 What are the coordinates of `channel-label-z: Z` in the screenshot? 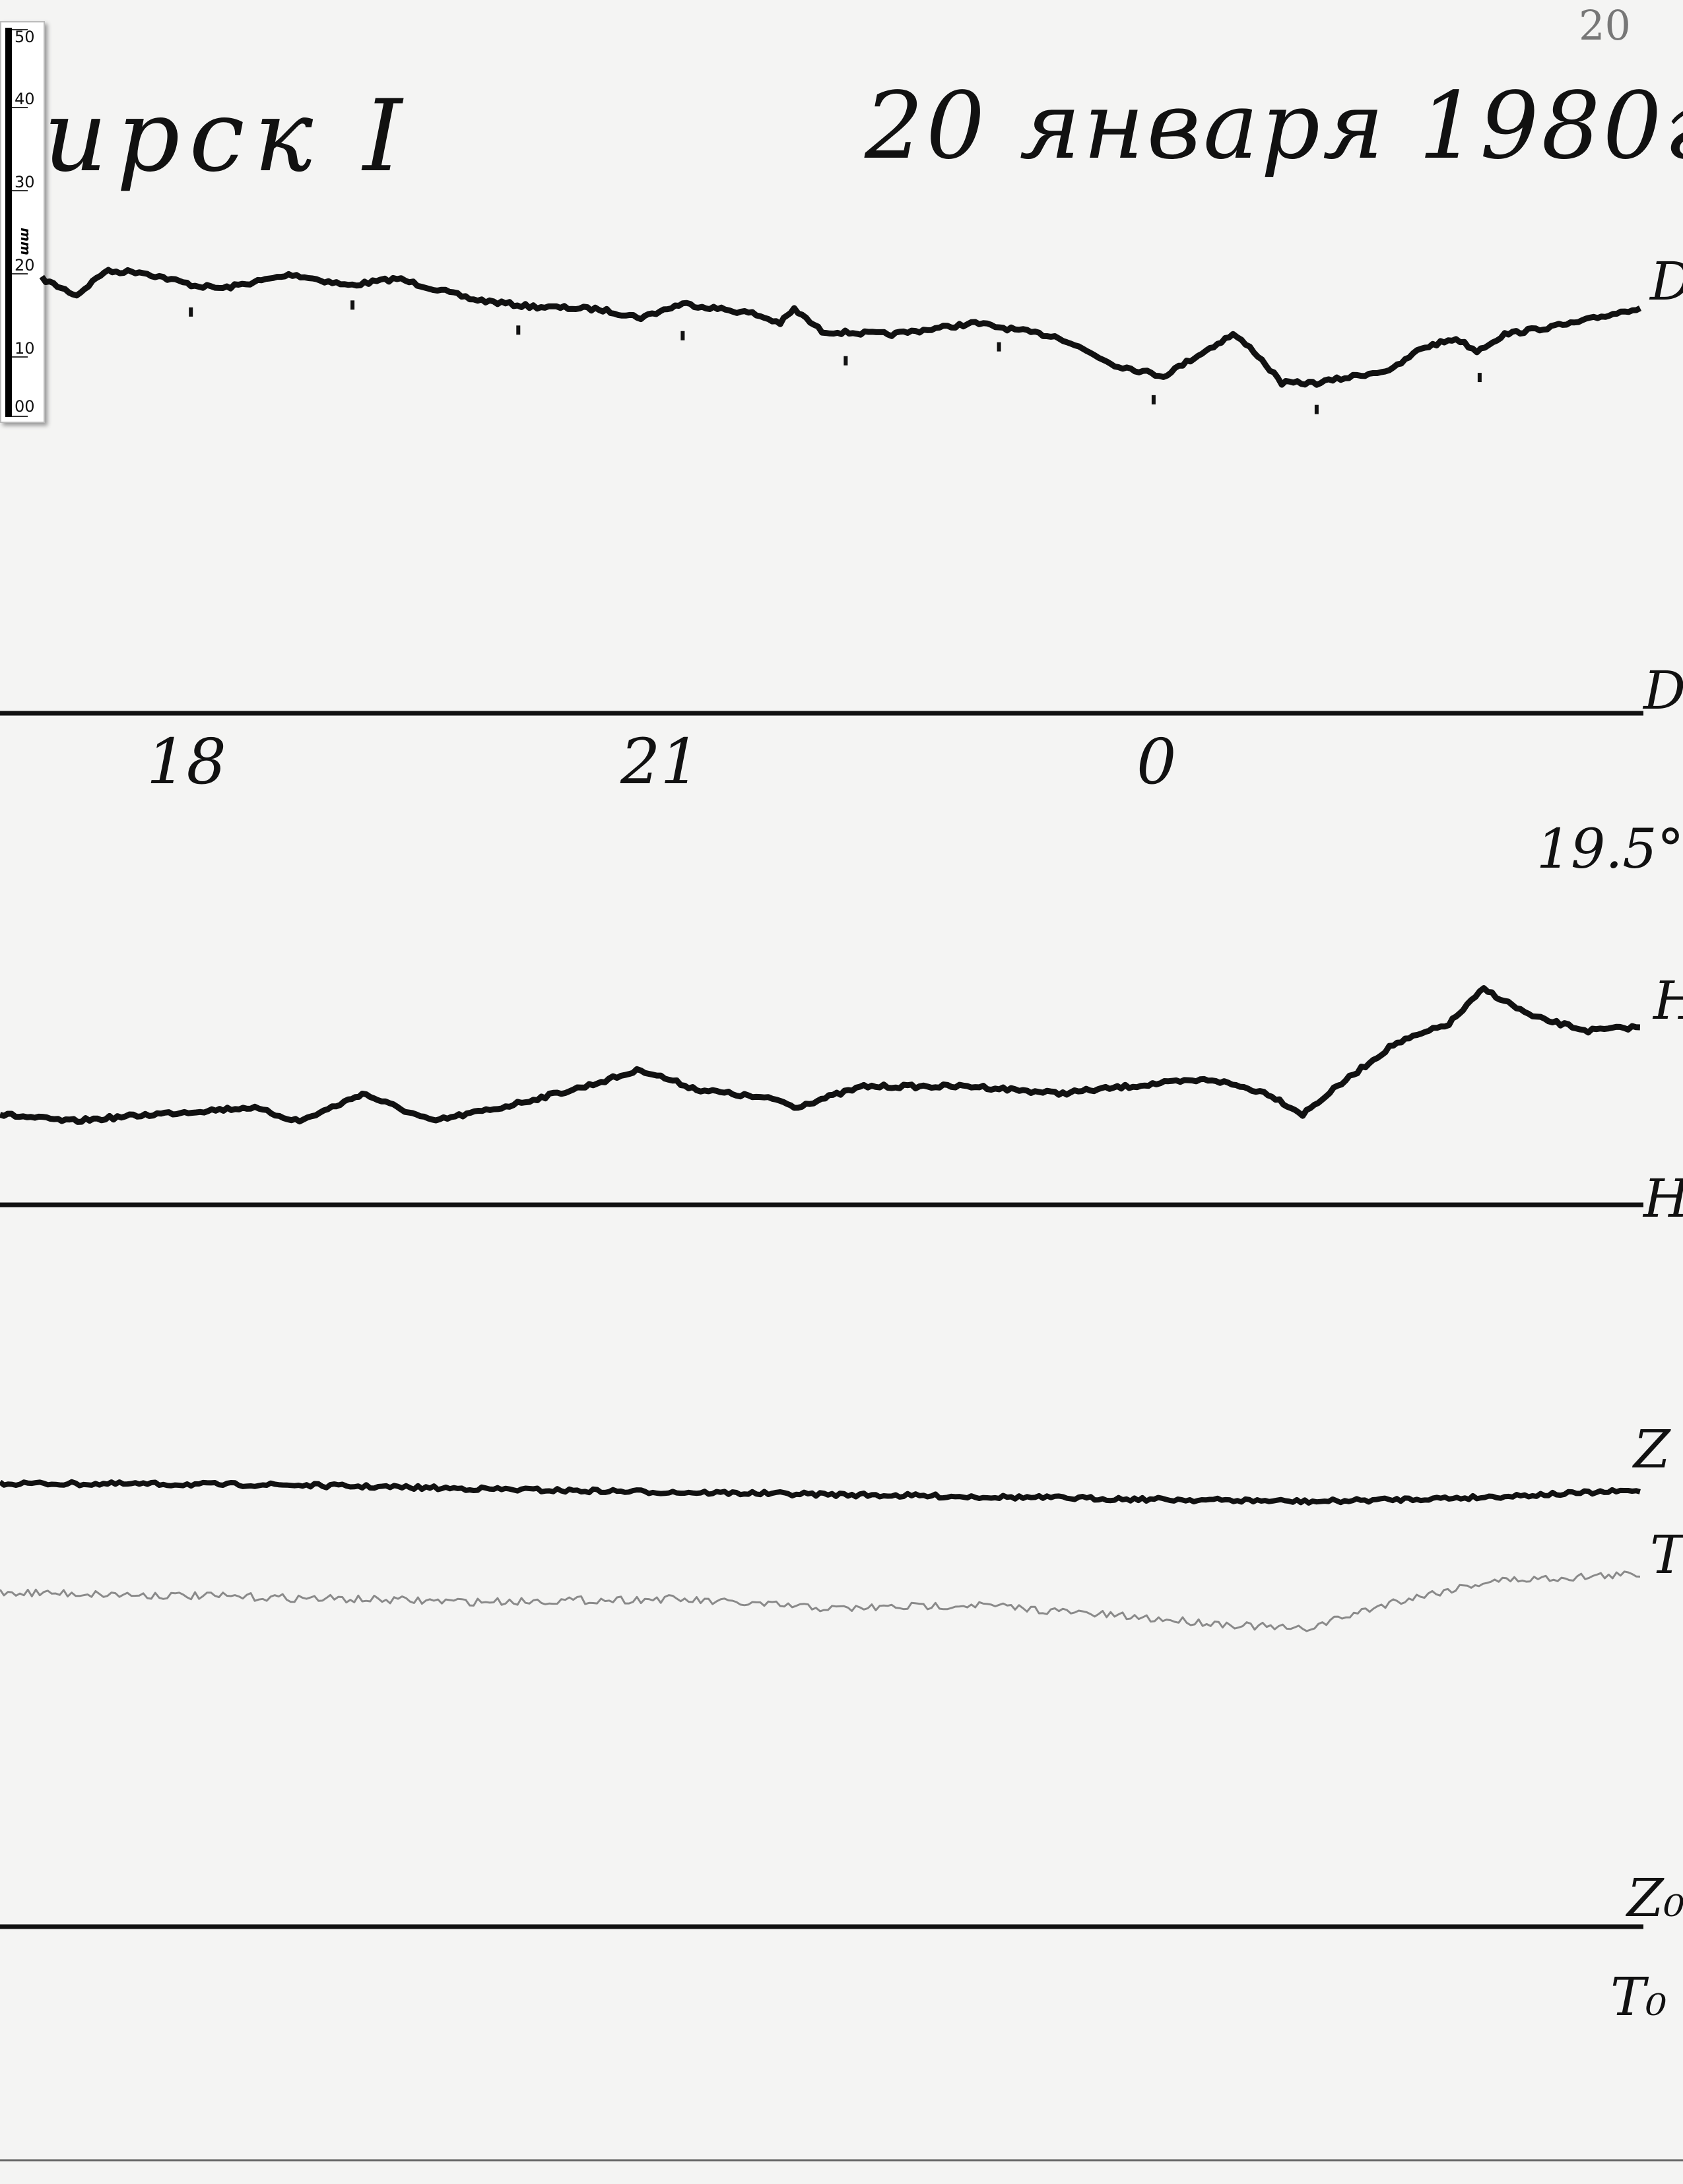 It's located at (1652, 1449).